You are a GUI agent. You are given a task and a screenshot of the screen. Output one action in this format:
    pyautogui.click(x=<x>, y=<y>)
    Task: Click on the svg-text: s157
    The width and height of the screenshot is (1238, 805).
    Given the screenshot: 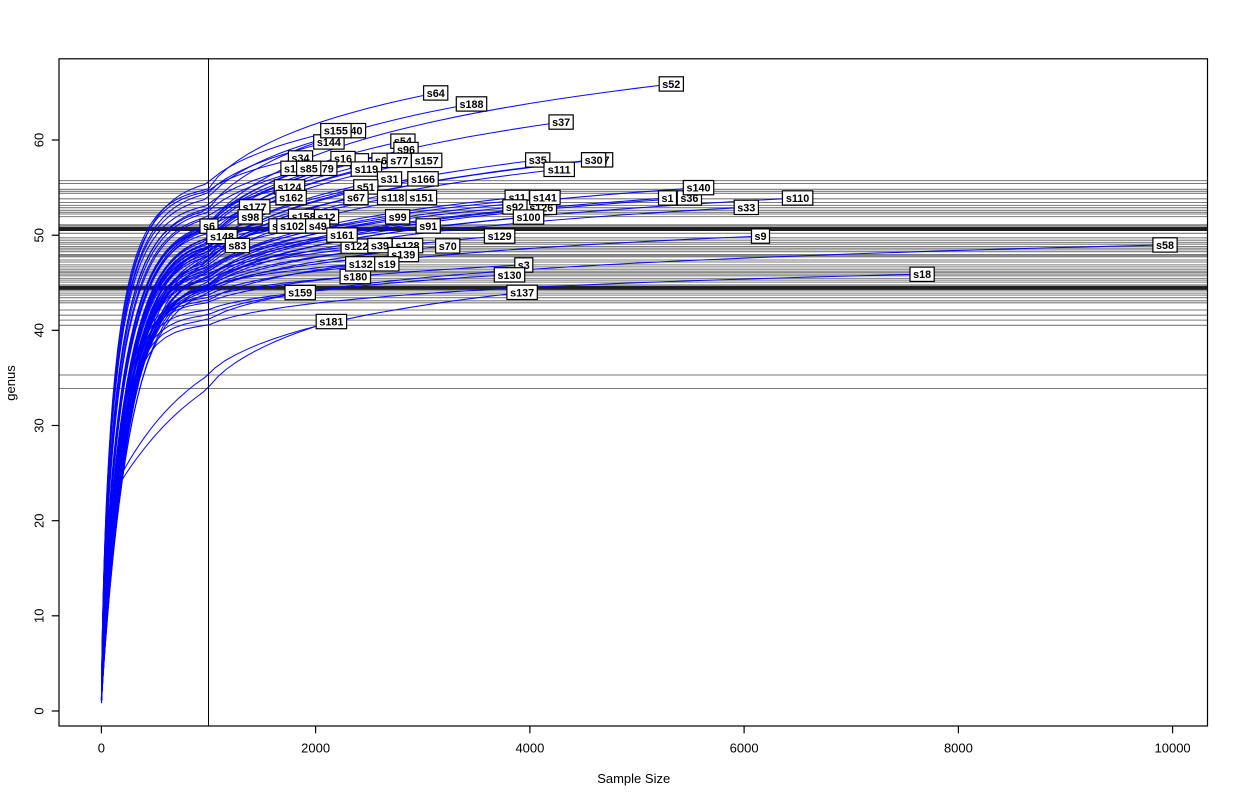 What is the action you would take?
    pyautogui.click(x=427, y=161)
    